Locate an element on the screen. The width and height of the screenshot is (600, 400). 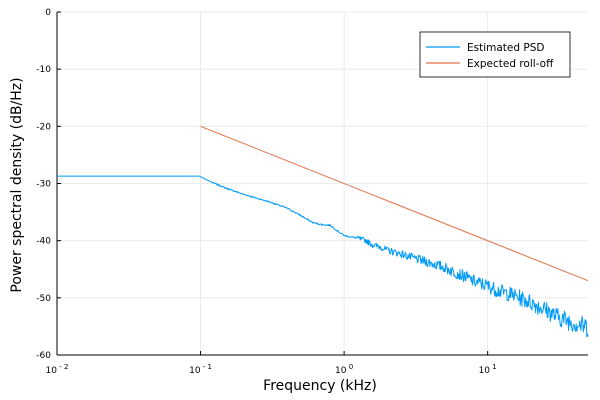
y-tick-label: -10 is located at coordinates (43, 70).